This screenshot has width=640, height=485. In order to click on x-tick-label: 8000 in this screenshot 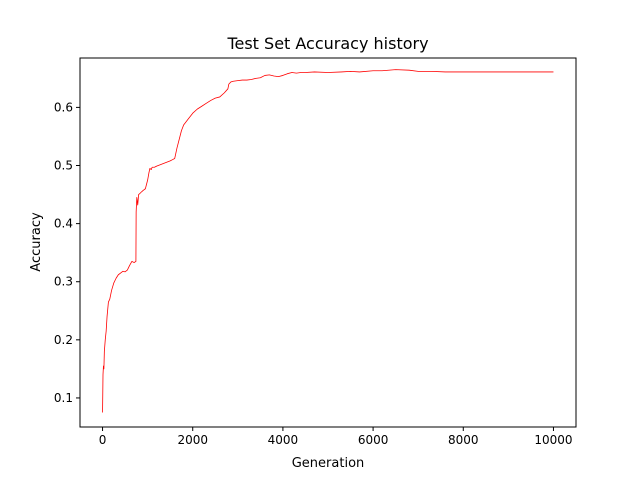, I will do `click(463, 440)`.